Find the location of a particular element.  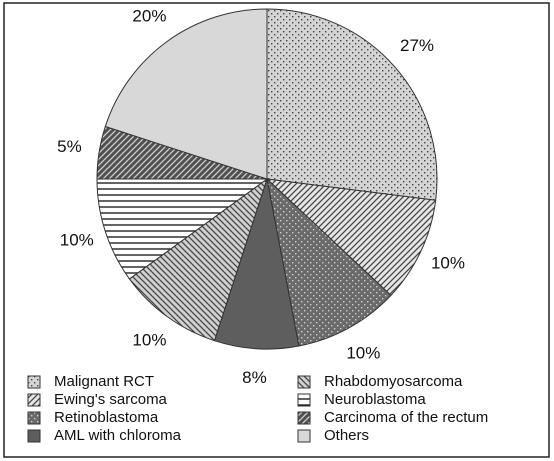

slice-label: 5% is located at coordinates (69, 146).